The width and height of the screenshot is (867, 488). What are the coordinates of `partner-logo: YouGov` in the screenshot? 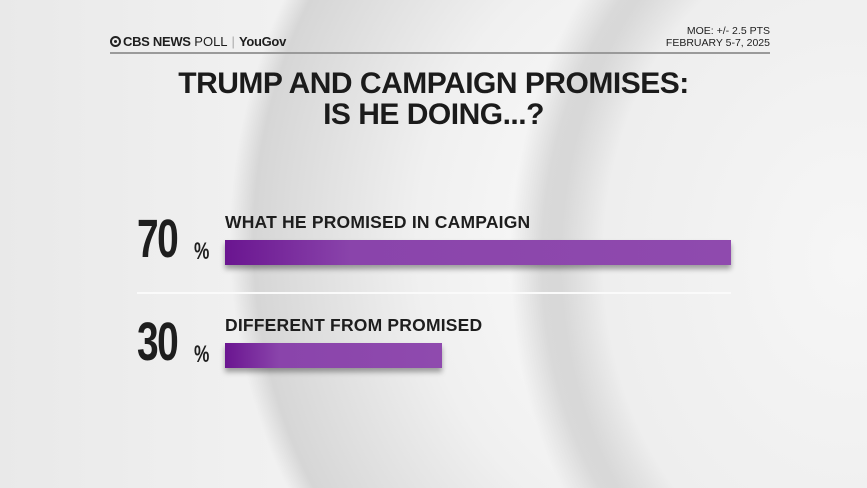 It's located at (262, 41).